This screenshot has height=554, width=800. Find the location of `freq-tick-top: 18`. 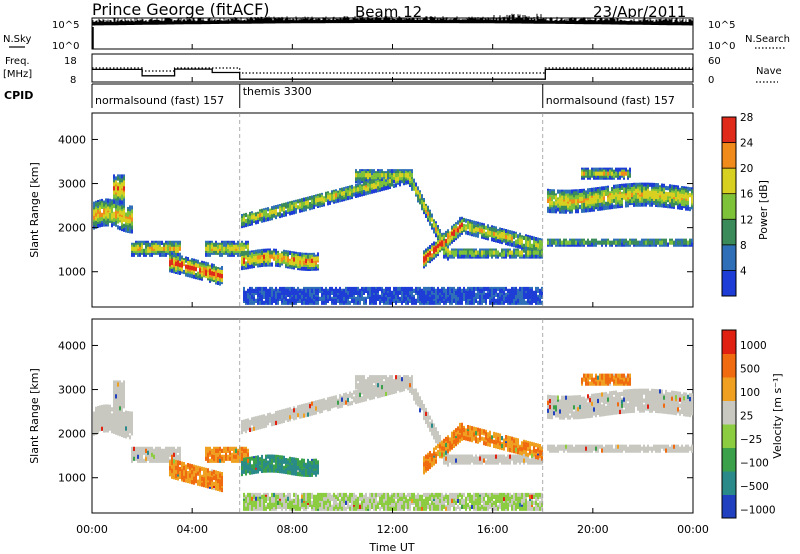

freq-tick-top: 18 is located at coordinates (70, 61).